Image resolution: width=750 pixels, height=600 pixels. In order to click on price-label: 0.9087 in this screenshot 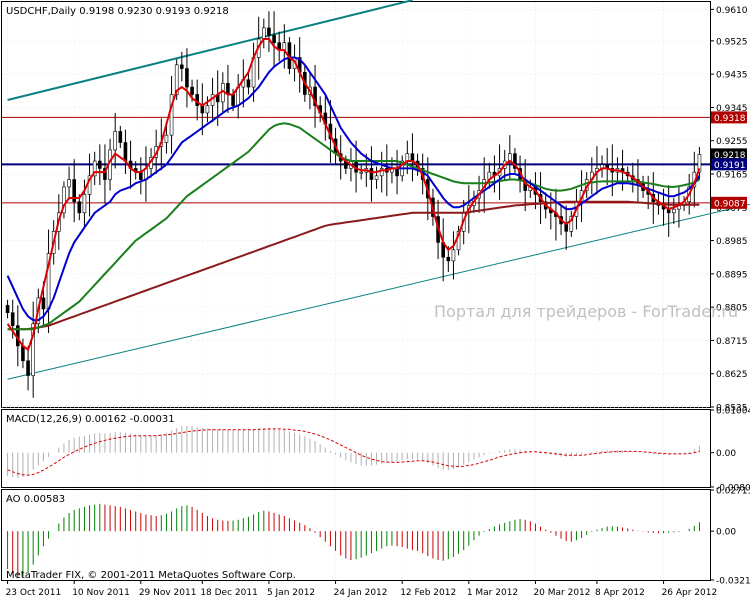, I will do `click(730, 204)`.